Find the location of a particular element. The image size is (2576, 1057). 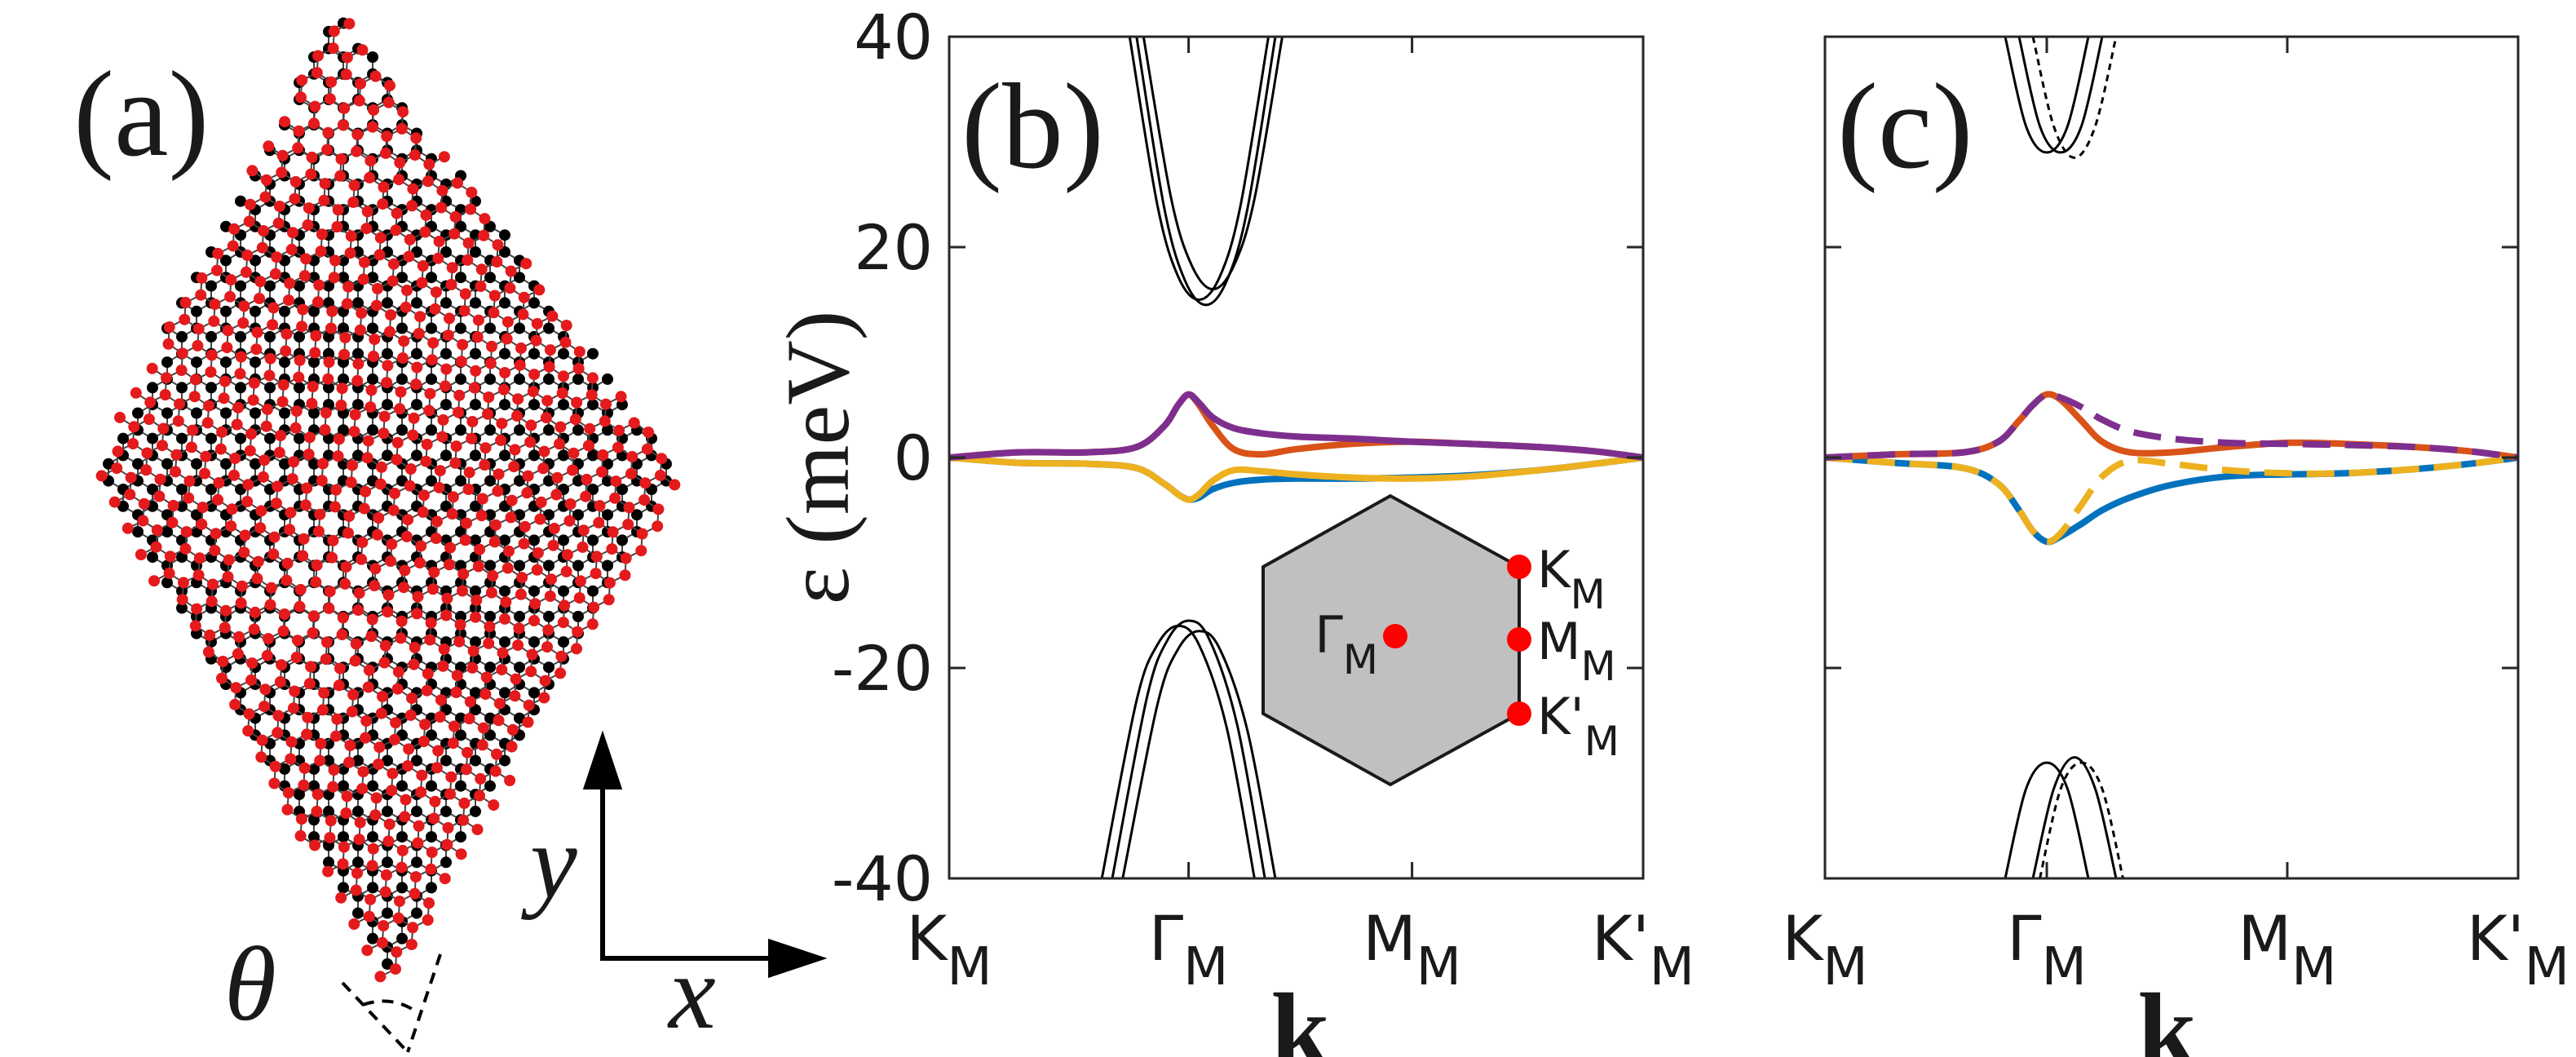

high-symmetry-label: MM is located at coordinates (1576, 651).